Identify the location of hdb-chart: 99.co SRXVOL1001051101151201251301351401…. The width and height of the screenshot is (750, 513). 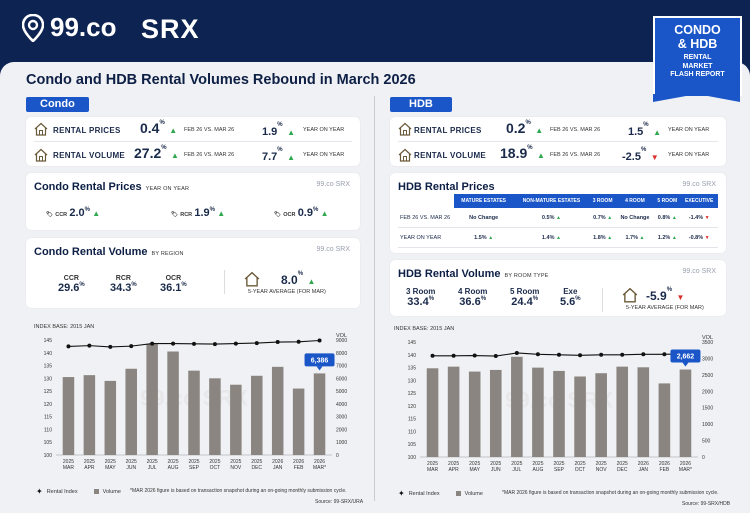
(561, 404).